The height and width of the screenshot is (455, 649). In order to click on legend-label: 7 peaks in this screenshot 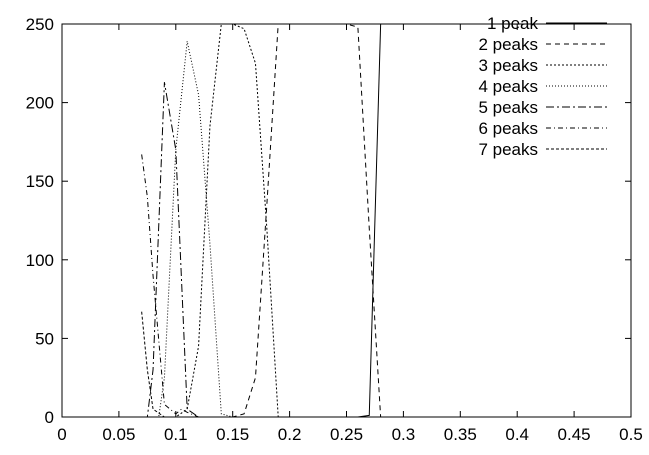, I will do `click(508, 149)`.